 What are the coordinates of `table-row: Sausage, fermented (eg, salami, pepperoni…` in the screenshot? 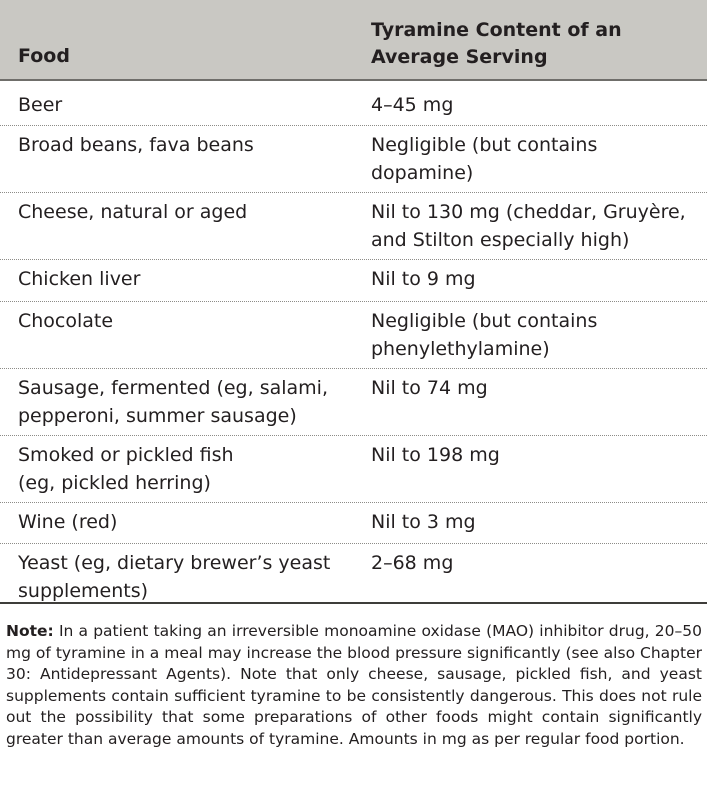 It's located at (353, 401).